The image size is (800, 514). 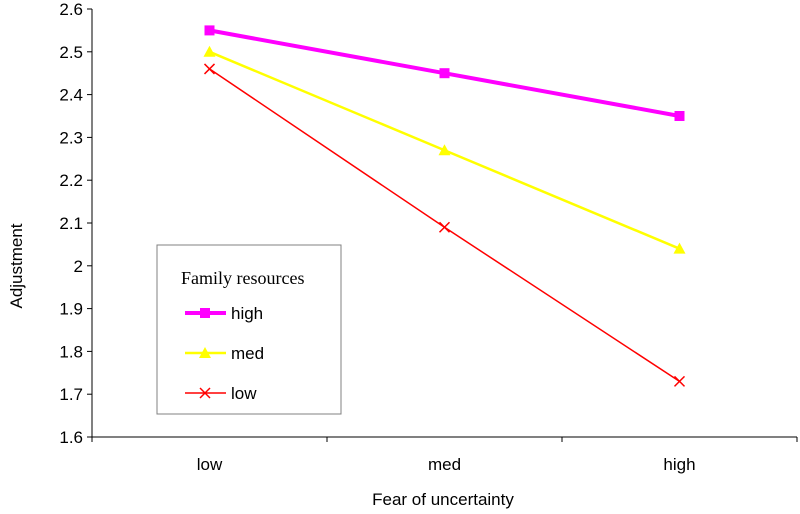 What do you see at coordinates (247, 353) in the screenshot?
I see `legend-label: med` at bounding box center [247, 353].